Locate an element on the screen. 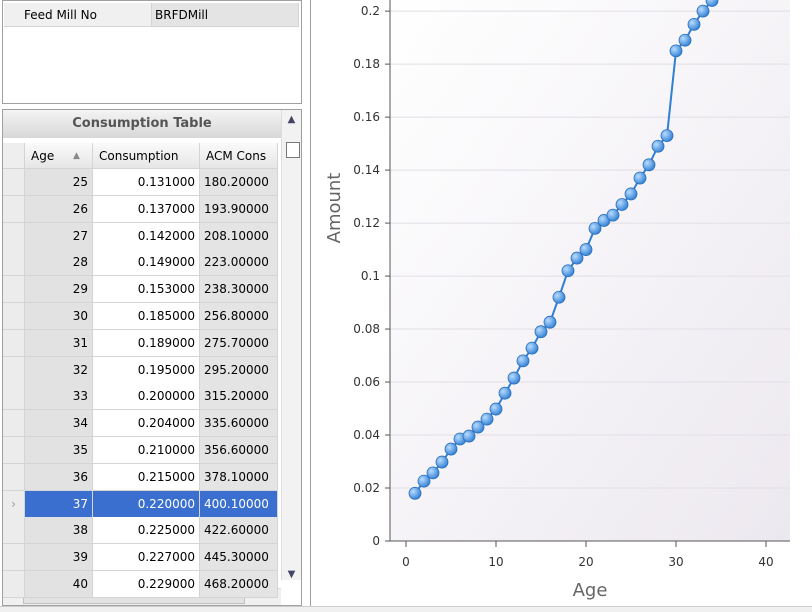 The width and height of the screenshot is (812, 612). table-cell: 256.80000 is located at coordinates (239, 316).